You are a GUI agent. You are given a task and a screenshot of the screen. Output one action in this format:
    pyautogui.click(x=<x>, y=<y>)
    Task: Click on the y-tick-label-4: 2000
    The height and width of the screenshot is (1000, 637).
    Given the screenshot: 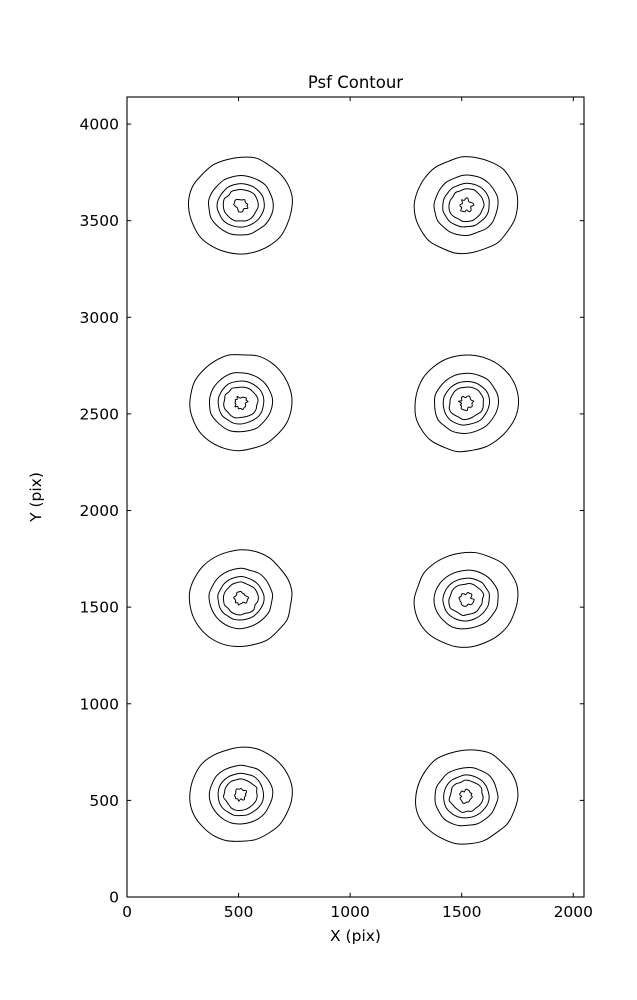 What is the action you would take?
    pyautogui.click(x=99, y=511)
    